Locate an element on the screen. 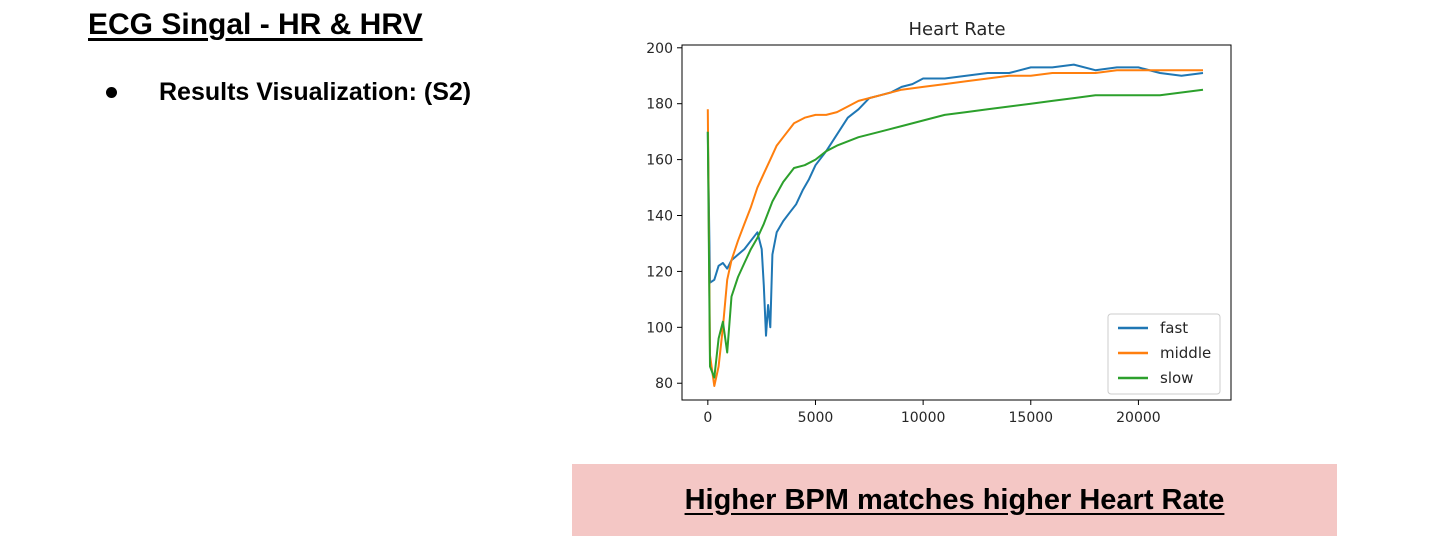 This screenshot has width=1430, height=554. bullet-item: Results Visualization: (S2) is located at coordinates (288, 92).